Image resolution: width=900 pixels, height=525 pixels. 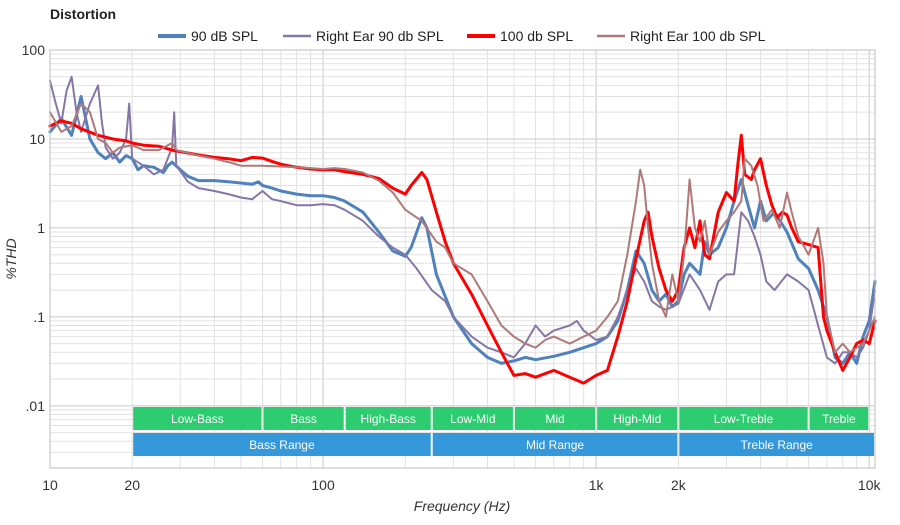 I want to click on range-group: Bass Range, so click(x=282, y=444).